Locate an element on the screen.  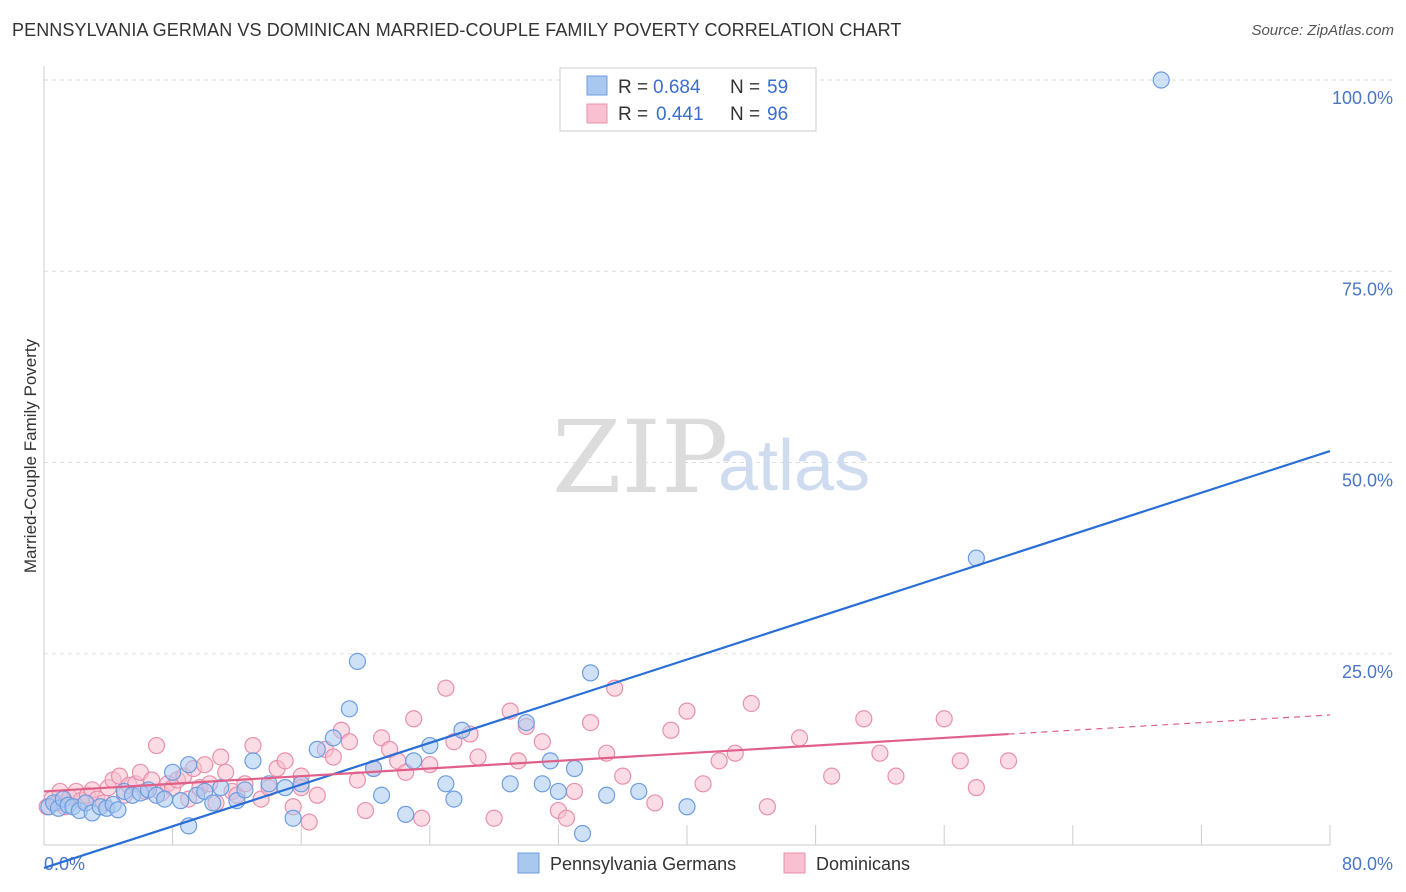
trend-line-extension-dominicans is located at coordinates (1169, 724).